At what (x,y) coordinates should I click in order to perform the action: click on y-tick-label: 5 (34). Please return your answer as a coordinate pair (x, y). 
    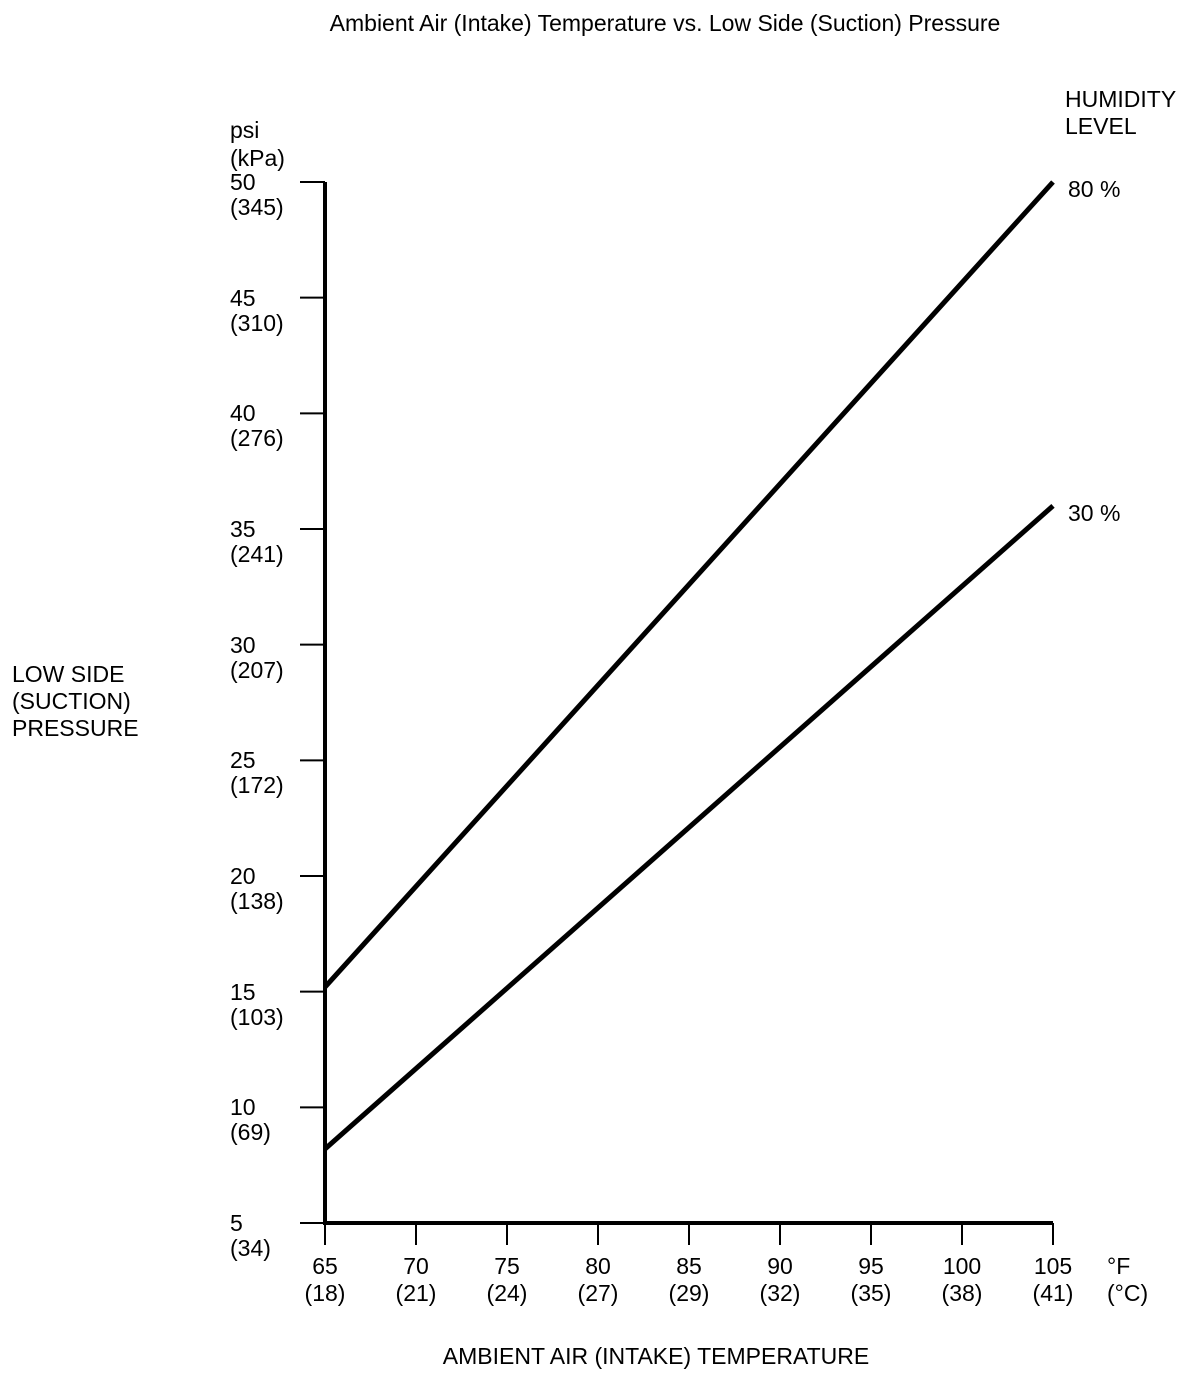
    Looking at the image, I should click on (250, 1236).